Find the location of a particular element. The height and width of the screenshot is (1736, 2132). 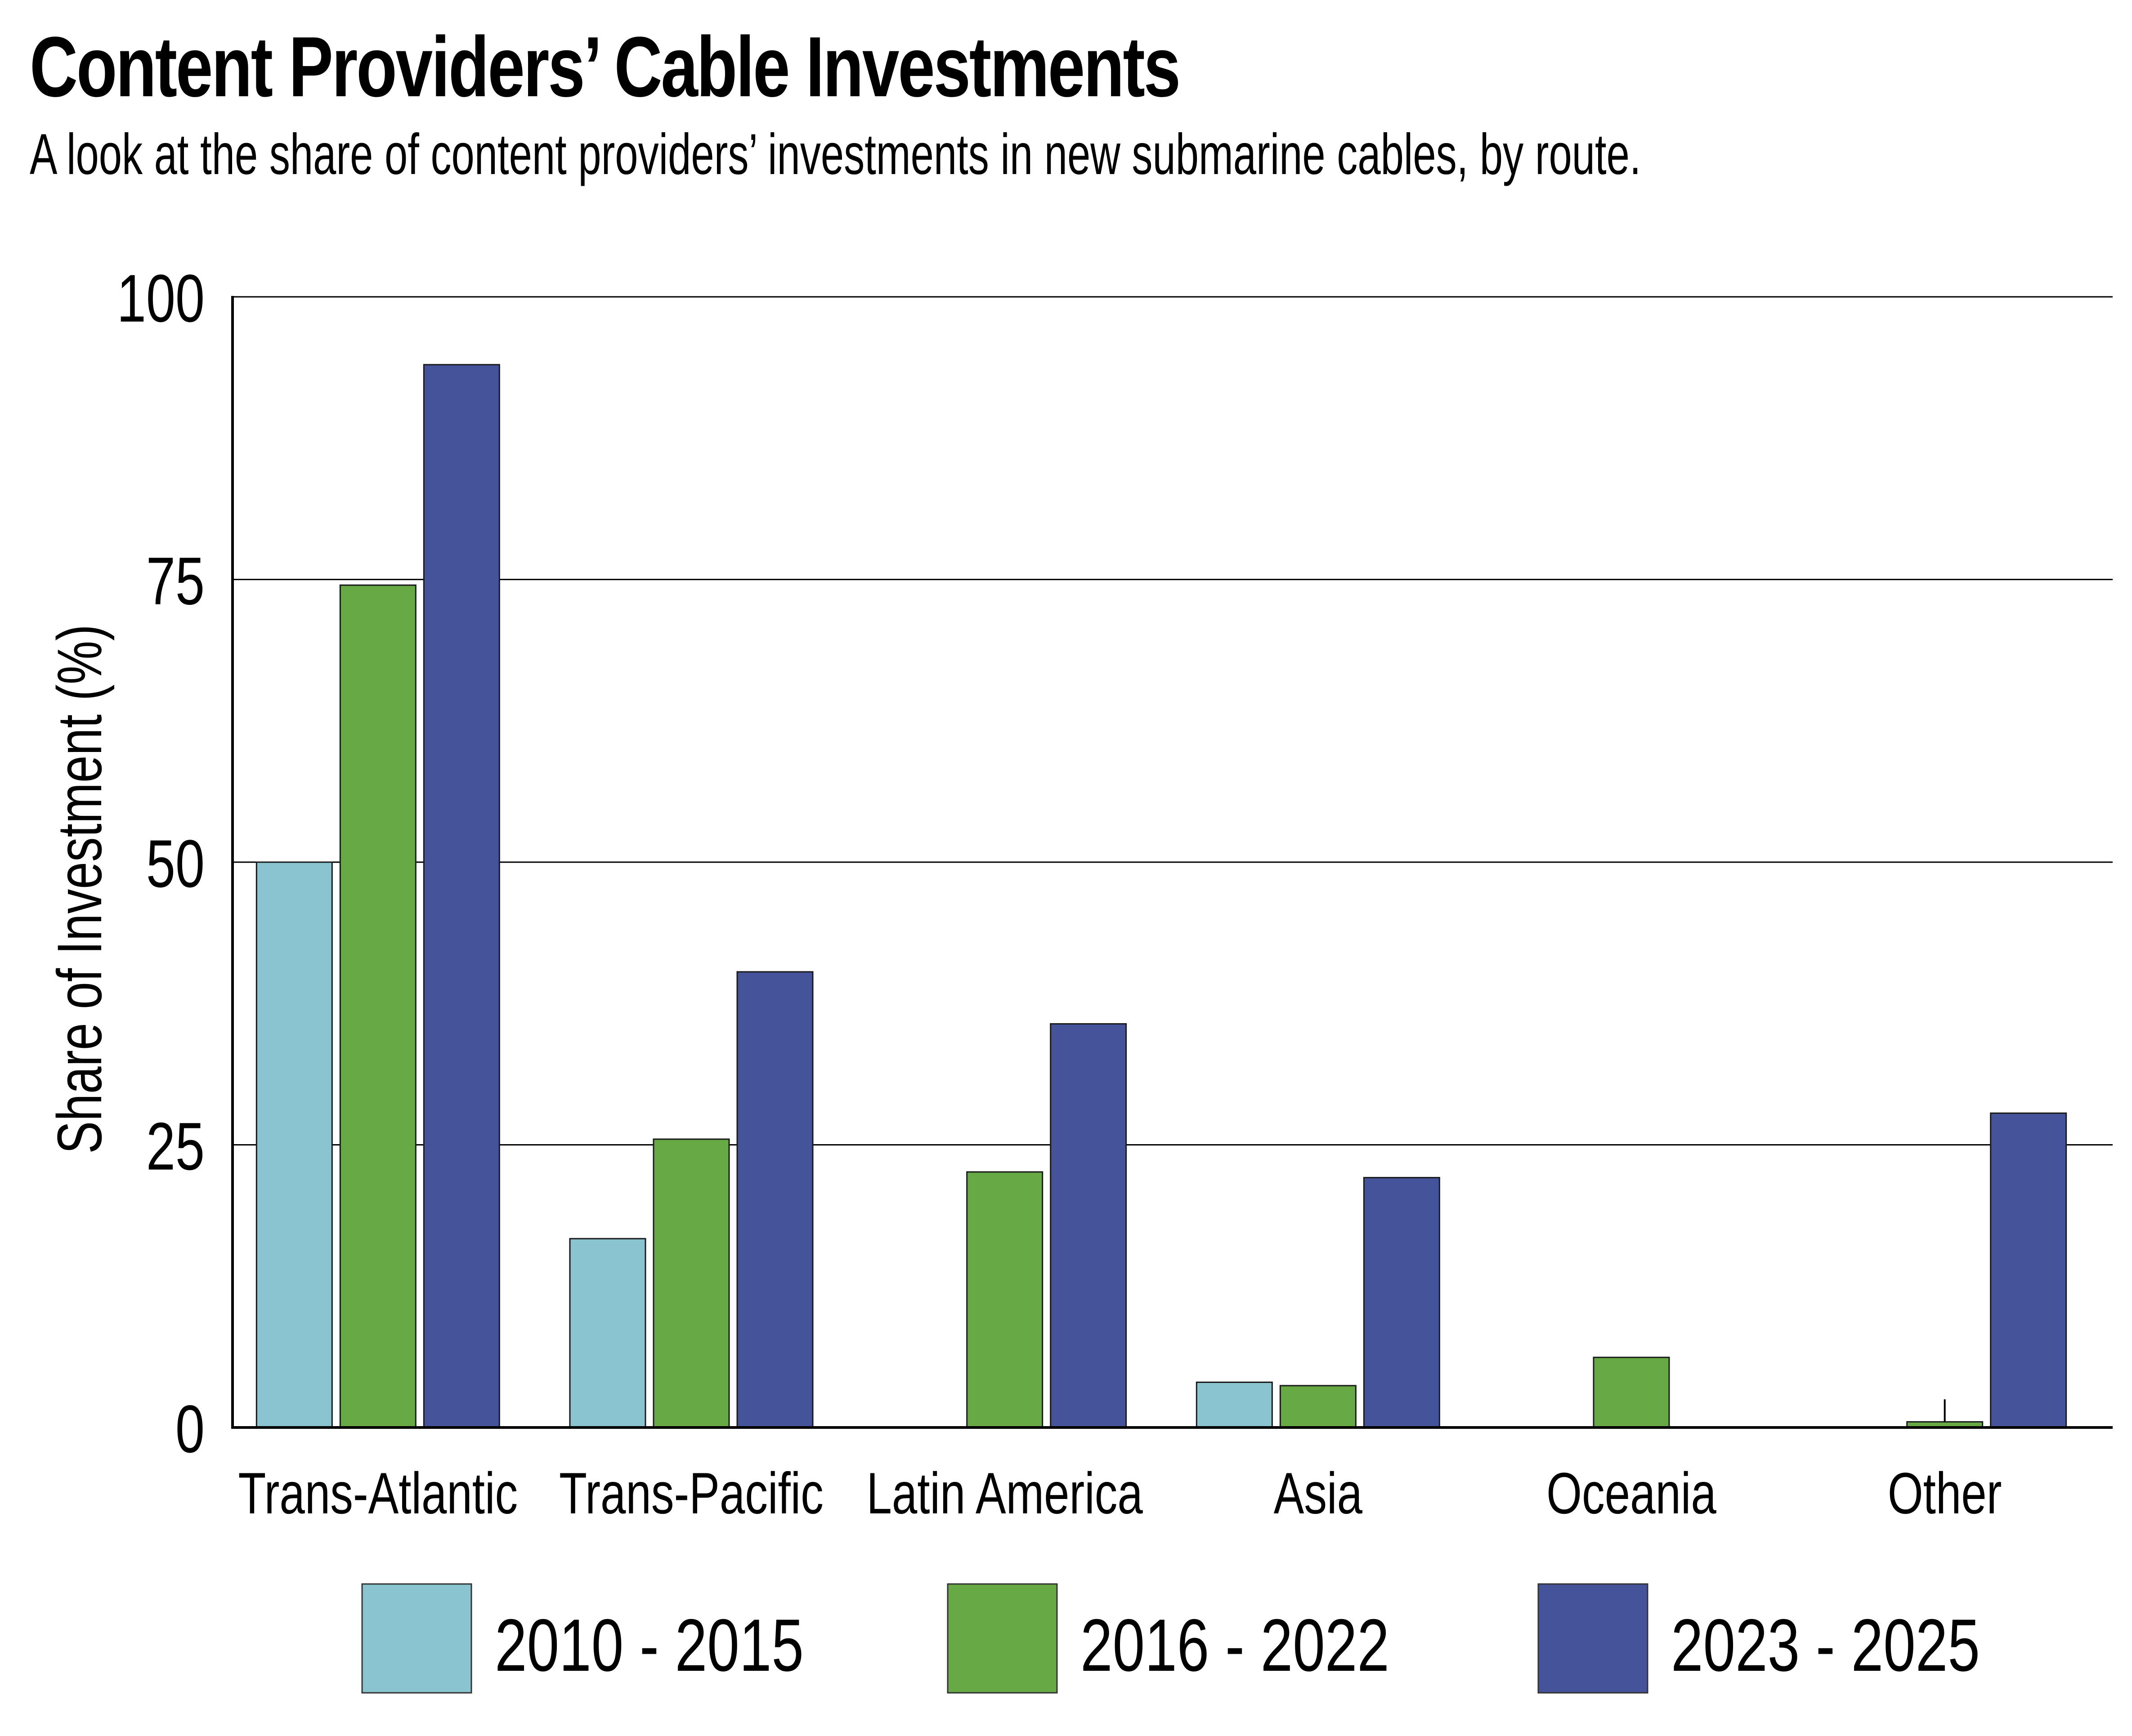

bar-2023-2025-trans-atlantic is located at coordinates (461, 896).